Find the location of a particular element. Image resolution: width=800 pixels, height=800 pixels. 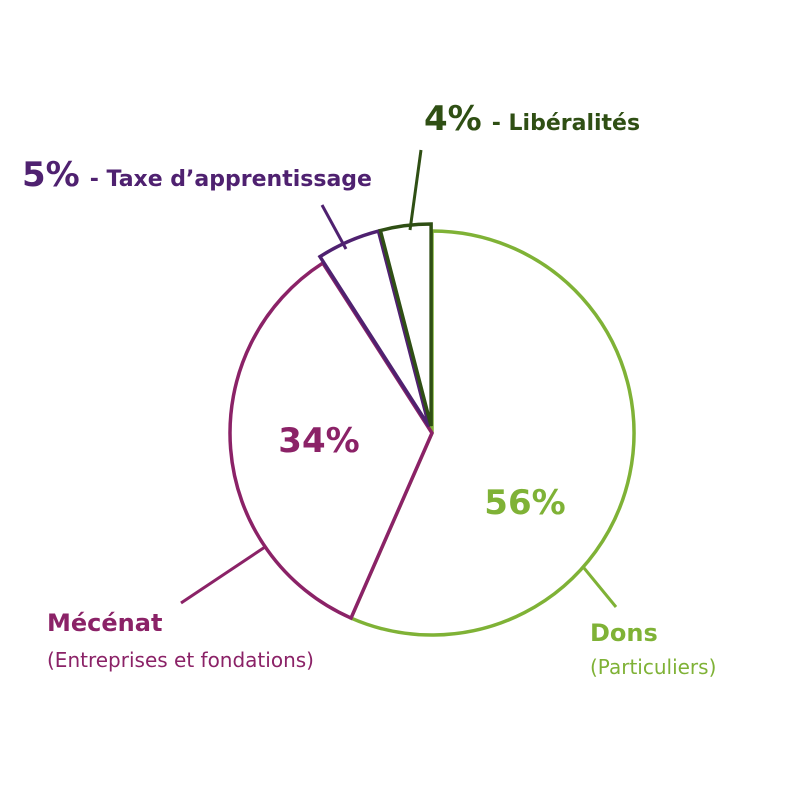

sub-label-mecenat: (Entreprises et fondations) is located at coordinates (180, 660).